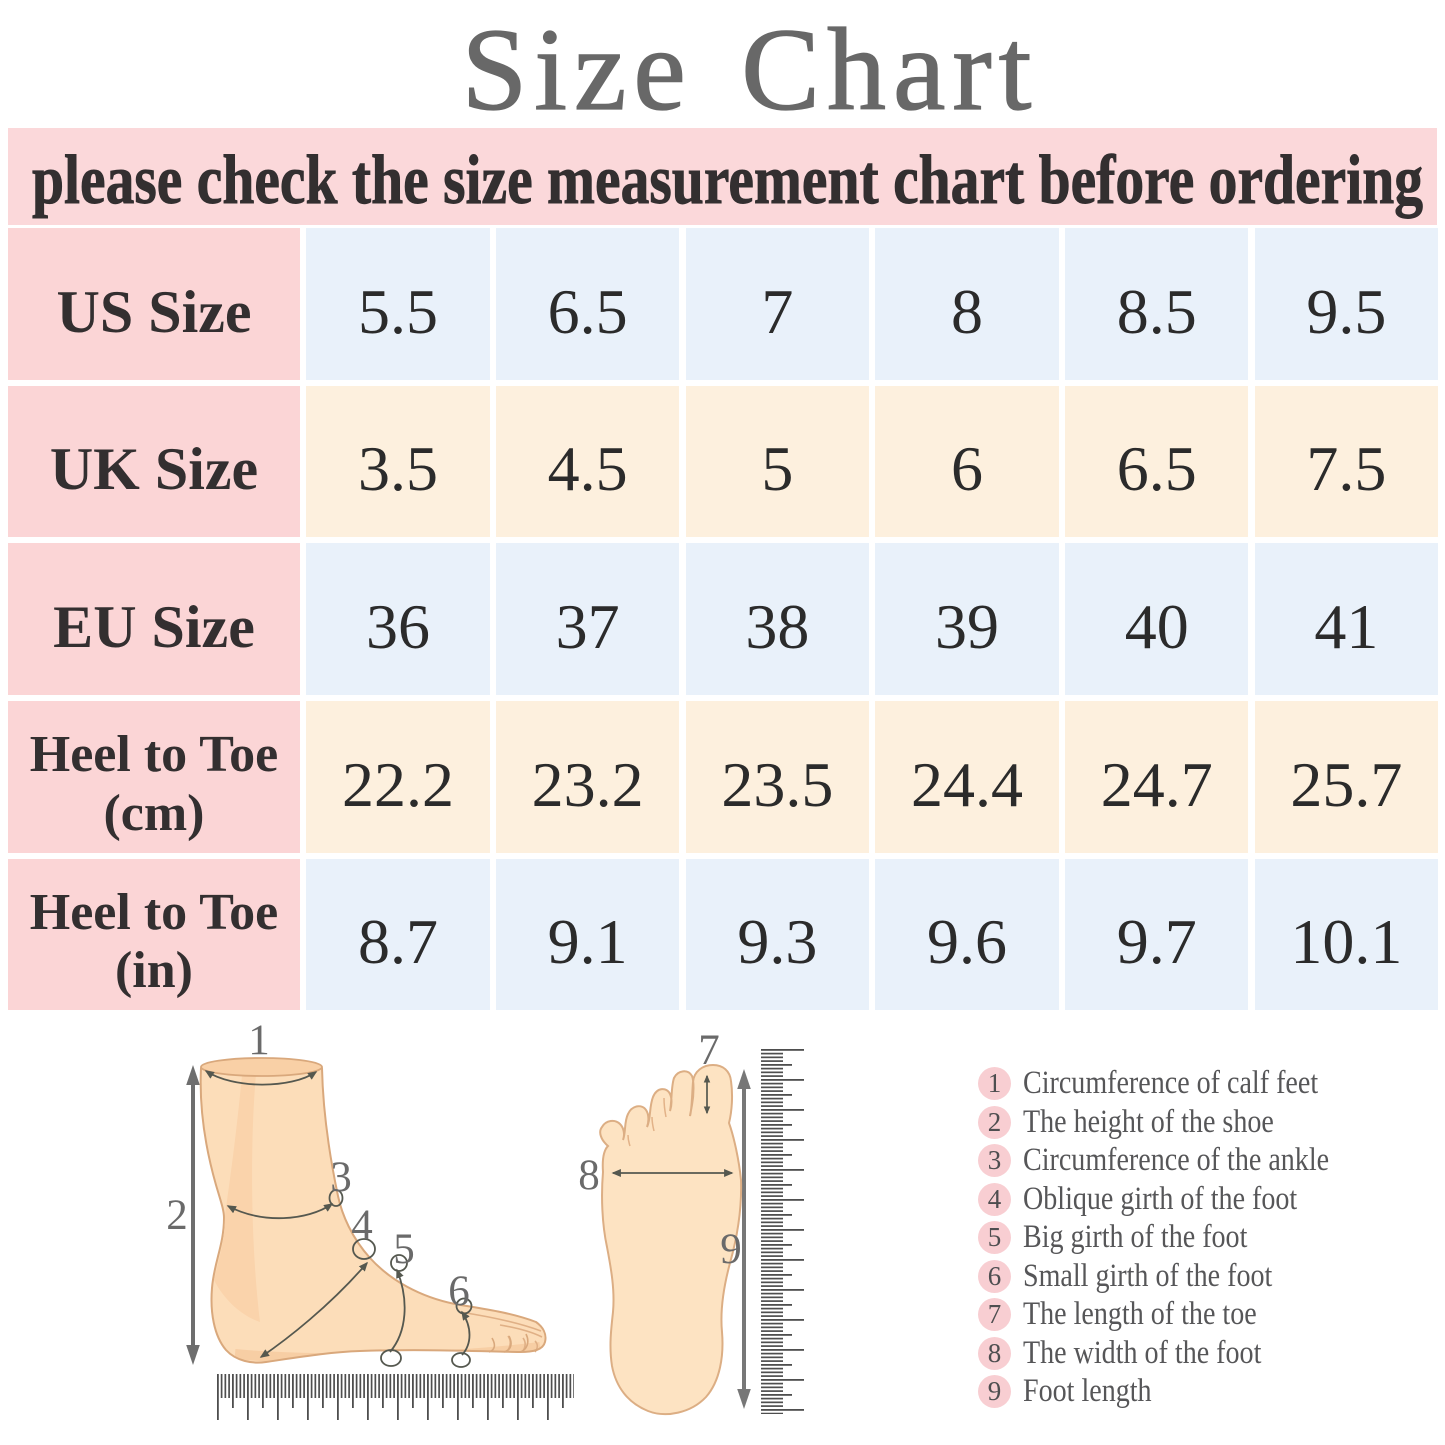 This screenshot has height=1445, width=1445. Describe the element at coordinates (259, 1042) in the screenshot. I see `svg-text: 1` at that location.